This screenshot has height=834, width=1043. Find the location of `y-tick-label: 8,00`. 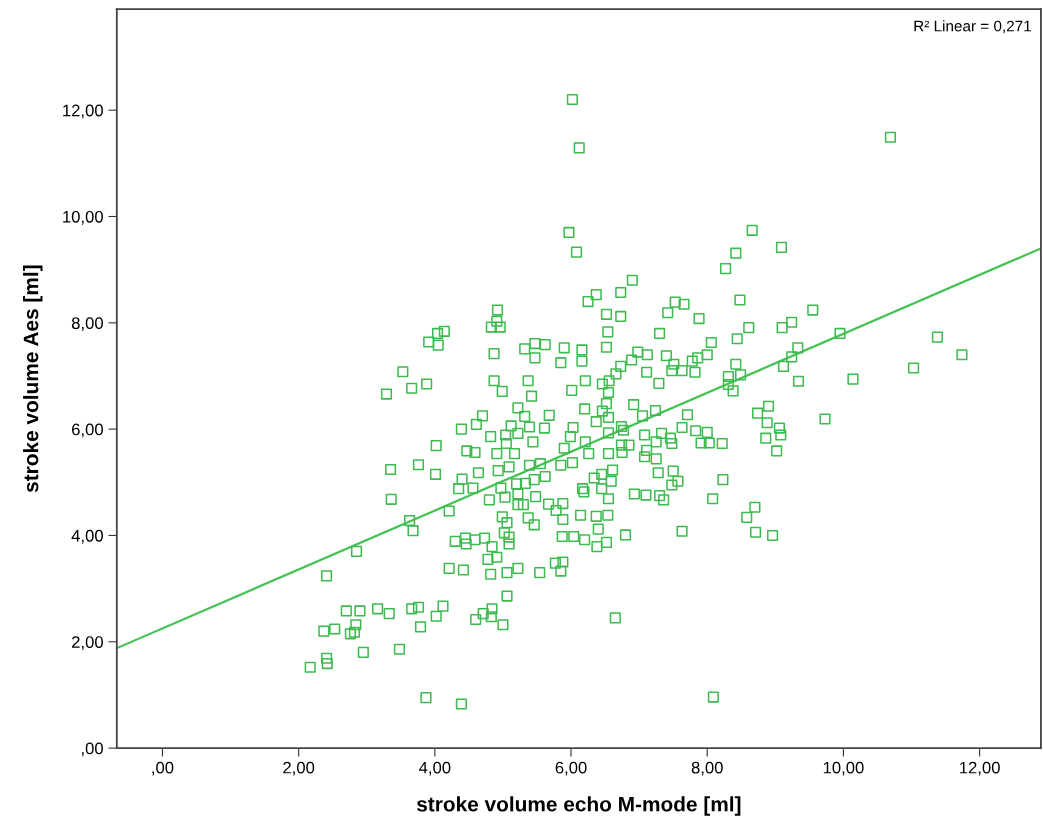

y-tick-label: 8,00 is located at coordinates (87, 324).